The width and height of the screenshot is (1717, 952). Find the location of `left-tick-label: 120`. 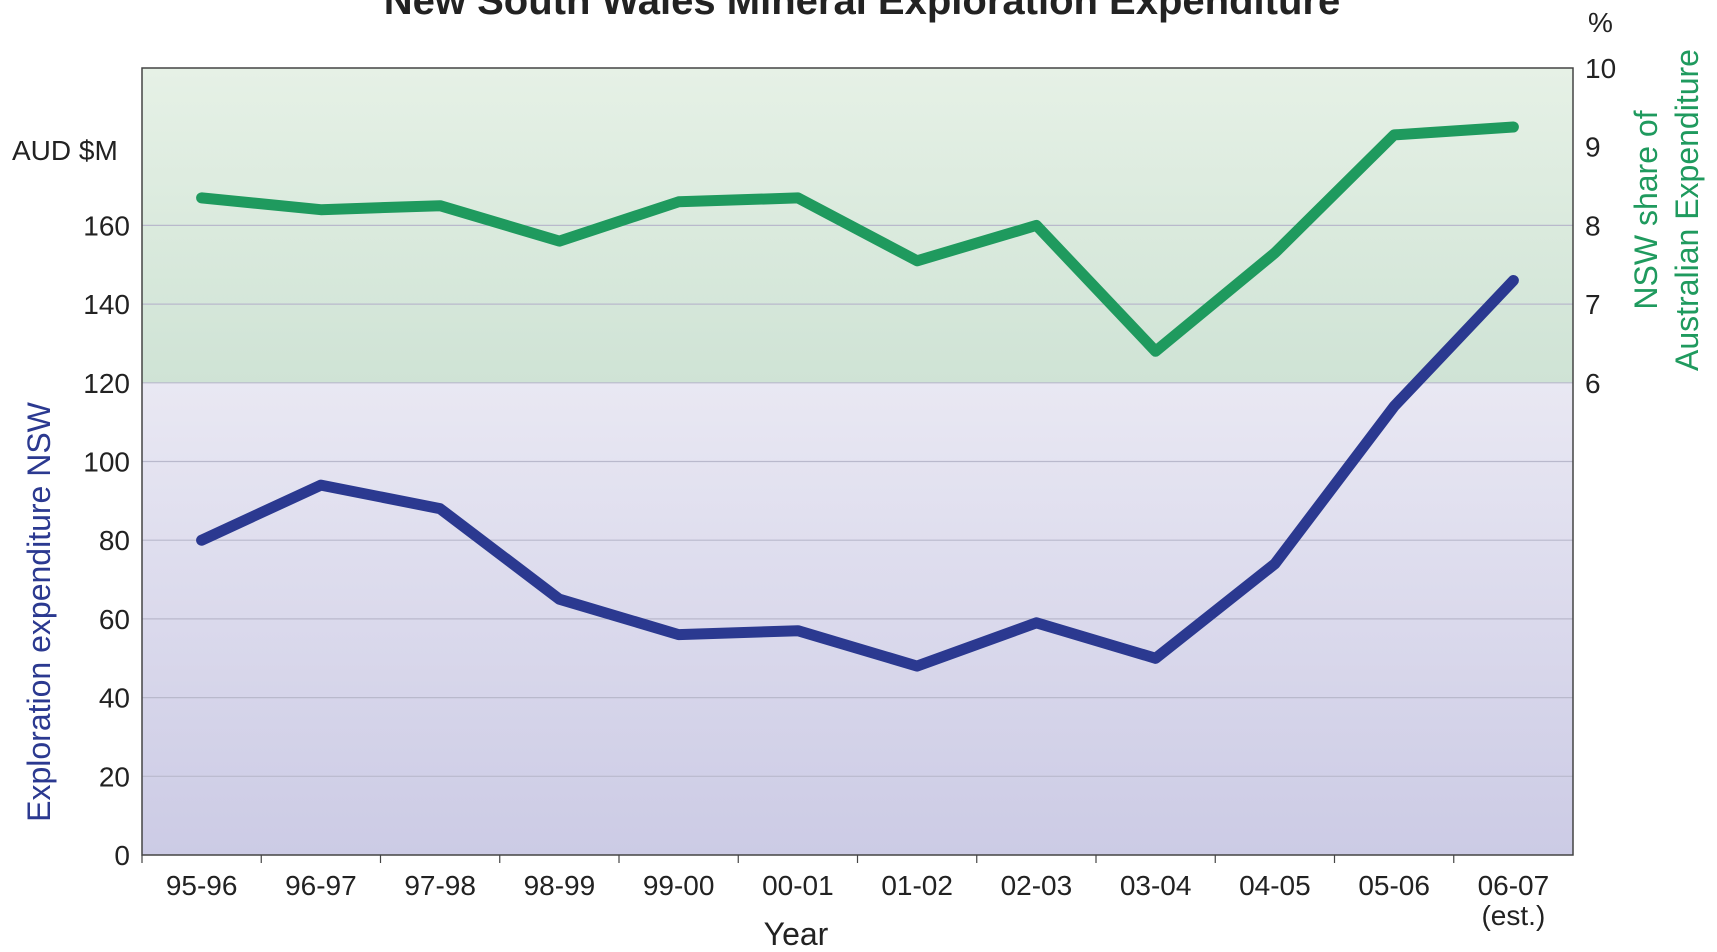

left-tick-label: 120 is located at coordinates (106, 383).